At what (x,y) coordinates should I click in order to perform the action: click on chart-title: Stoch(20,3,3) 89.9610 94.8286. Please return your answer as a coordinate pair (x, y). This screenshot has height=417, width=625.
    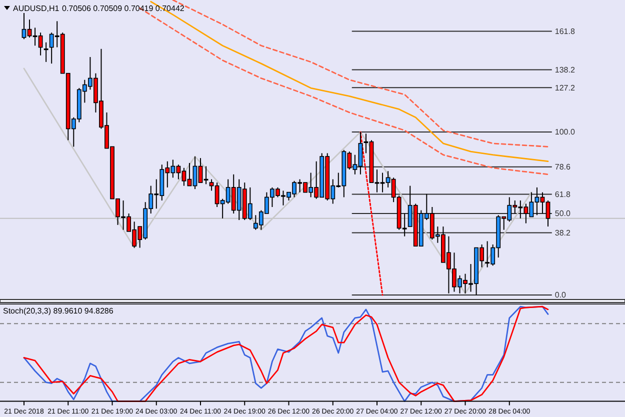
    Looking at the image, I should click on (58, 311).